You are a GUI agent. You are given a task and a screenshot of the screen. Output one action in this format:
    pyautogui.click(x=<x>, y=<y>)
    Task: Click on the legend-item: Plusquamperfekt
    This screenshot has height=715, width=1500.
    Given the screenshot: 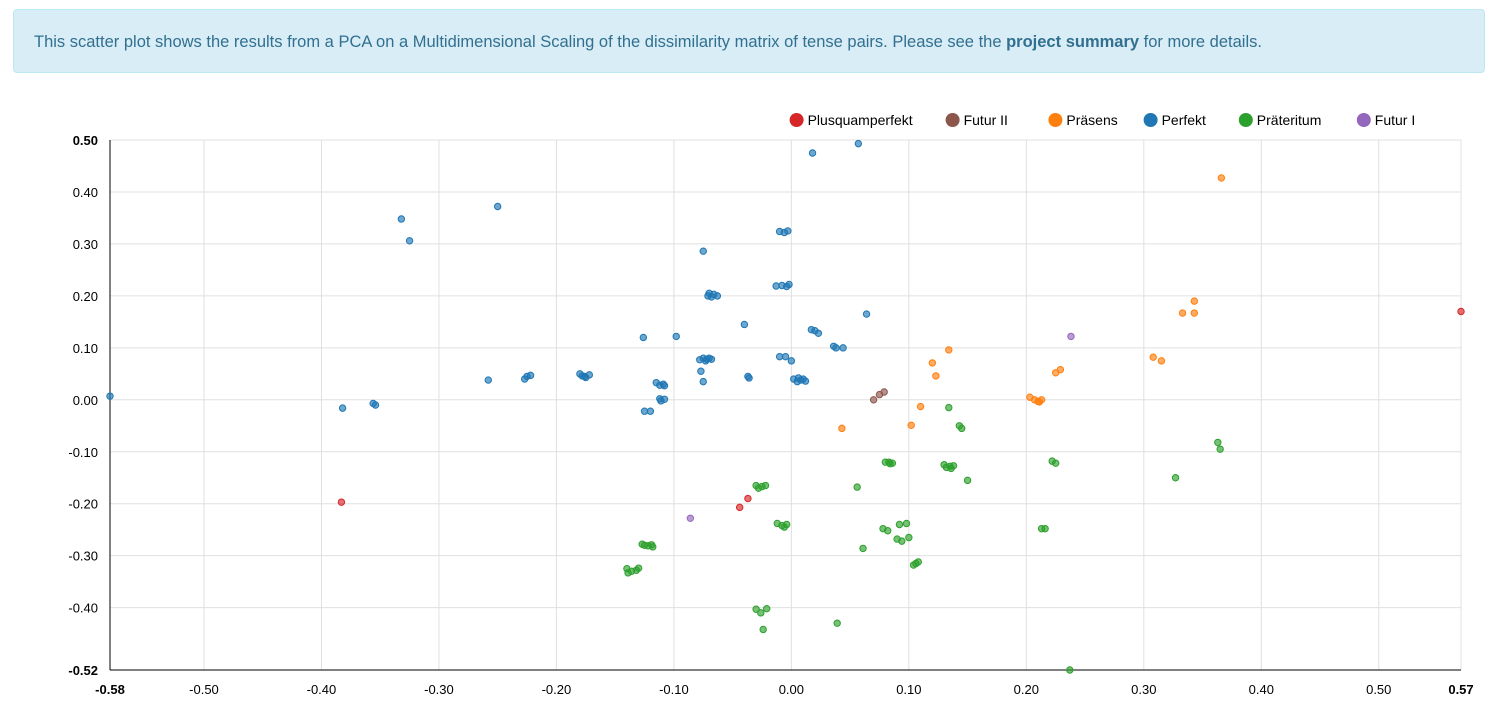 What is the action you would take?
    pyautogui.click(x=851, y=120)
    